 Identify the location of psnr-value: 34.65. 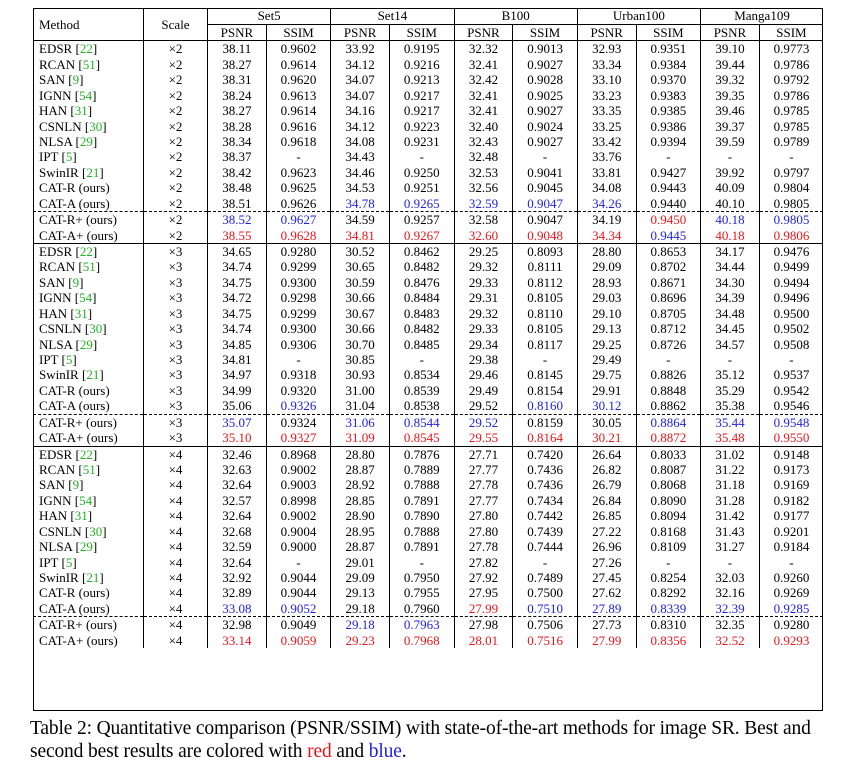
(237, 251).